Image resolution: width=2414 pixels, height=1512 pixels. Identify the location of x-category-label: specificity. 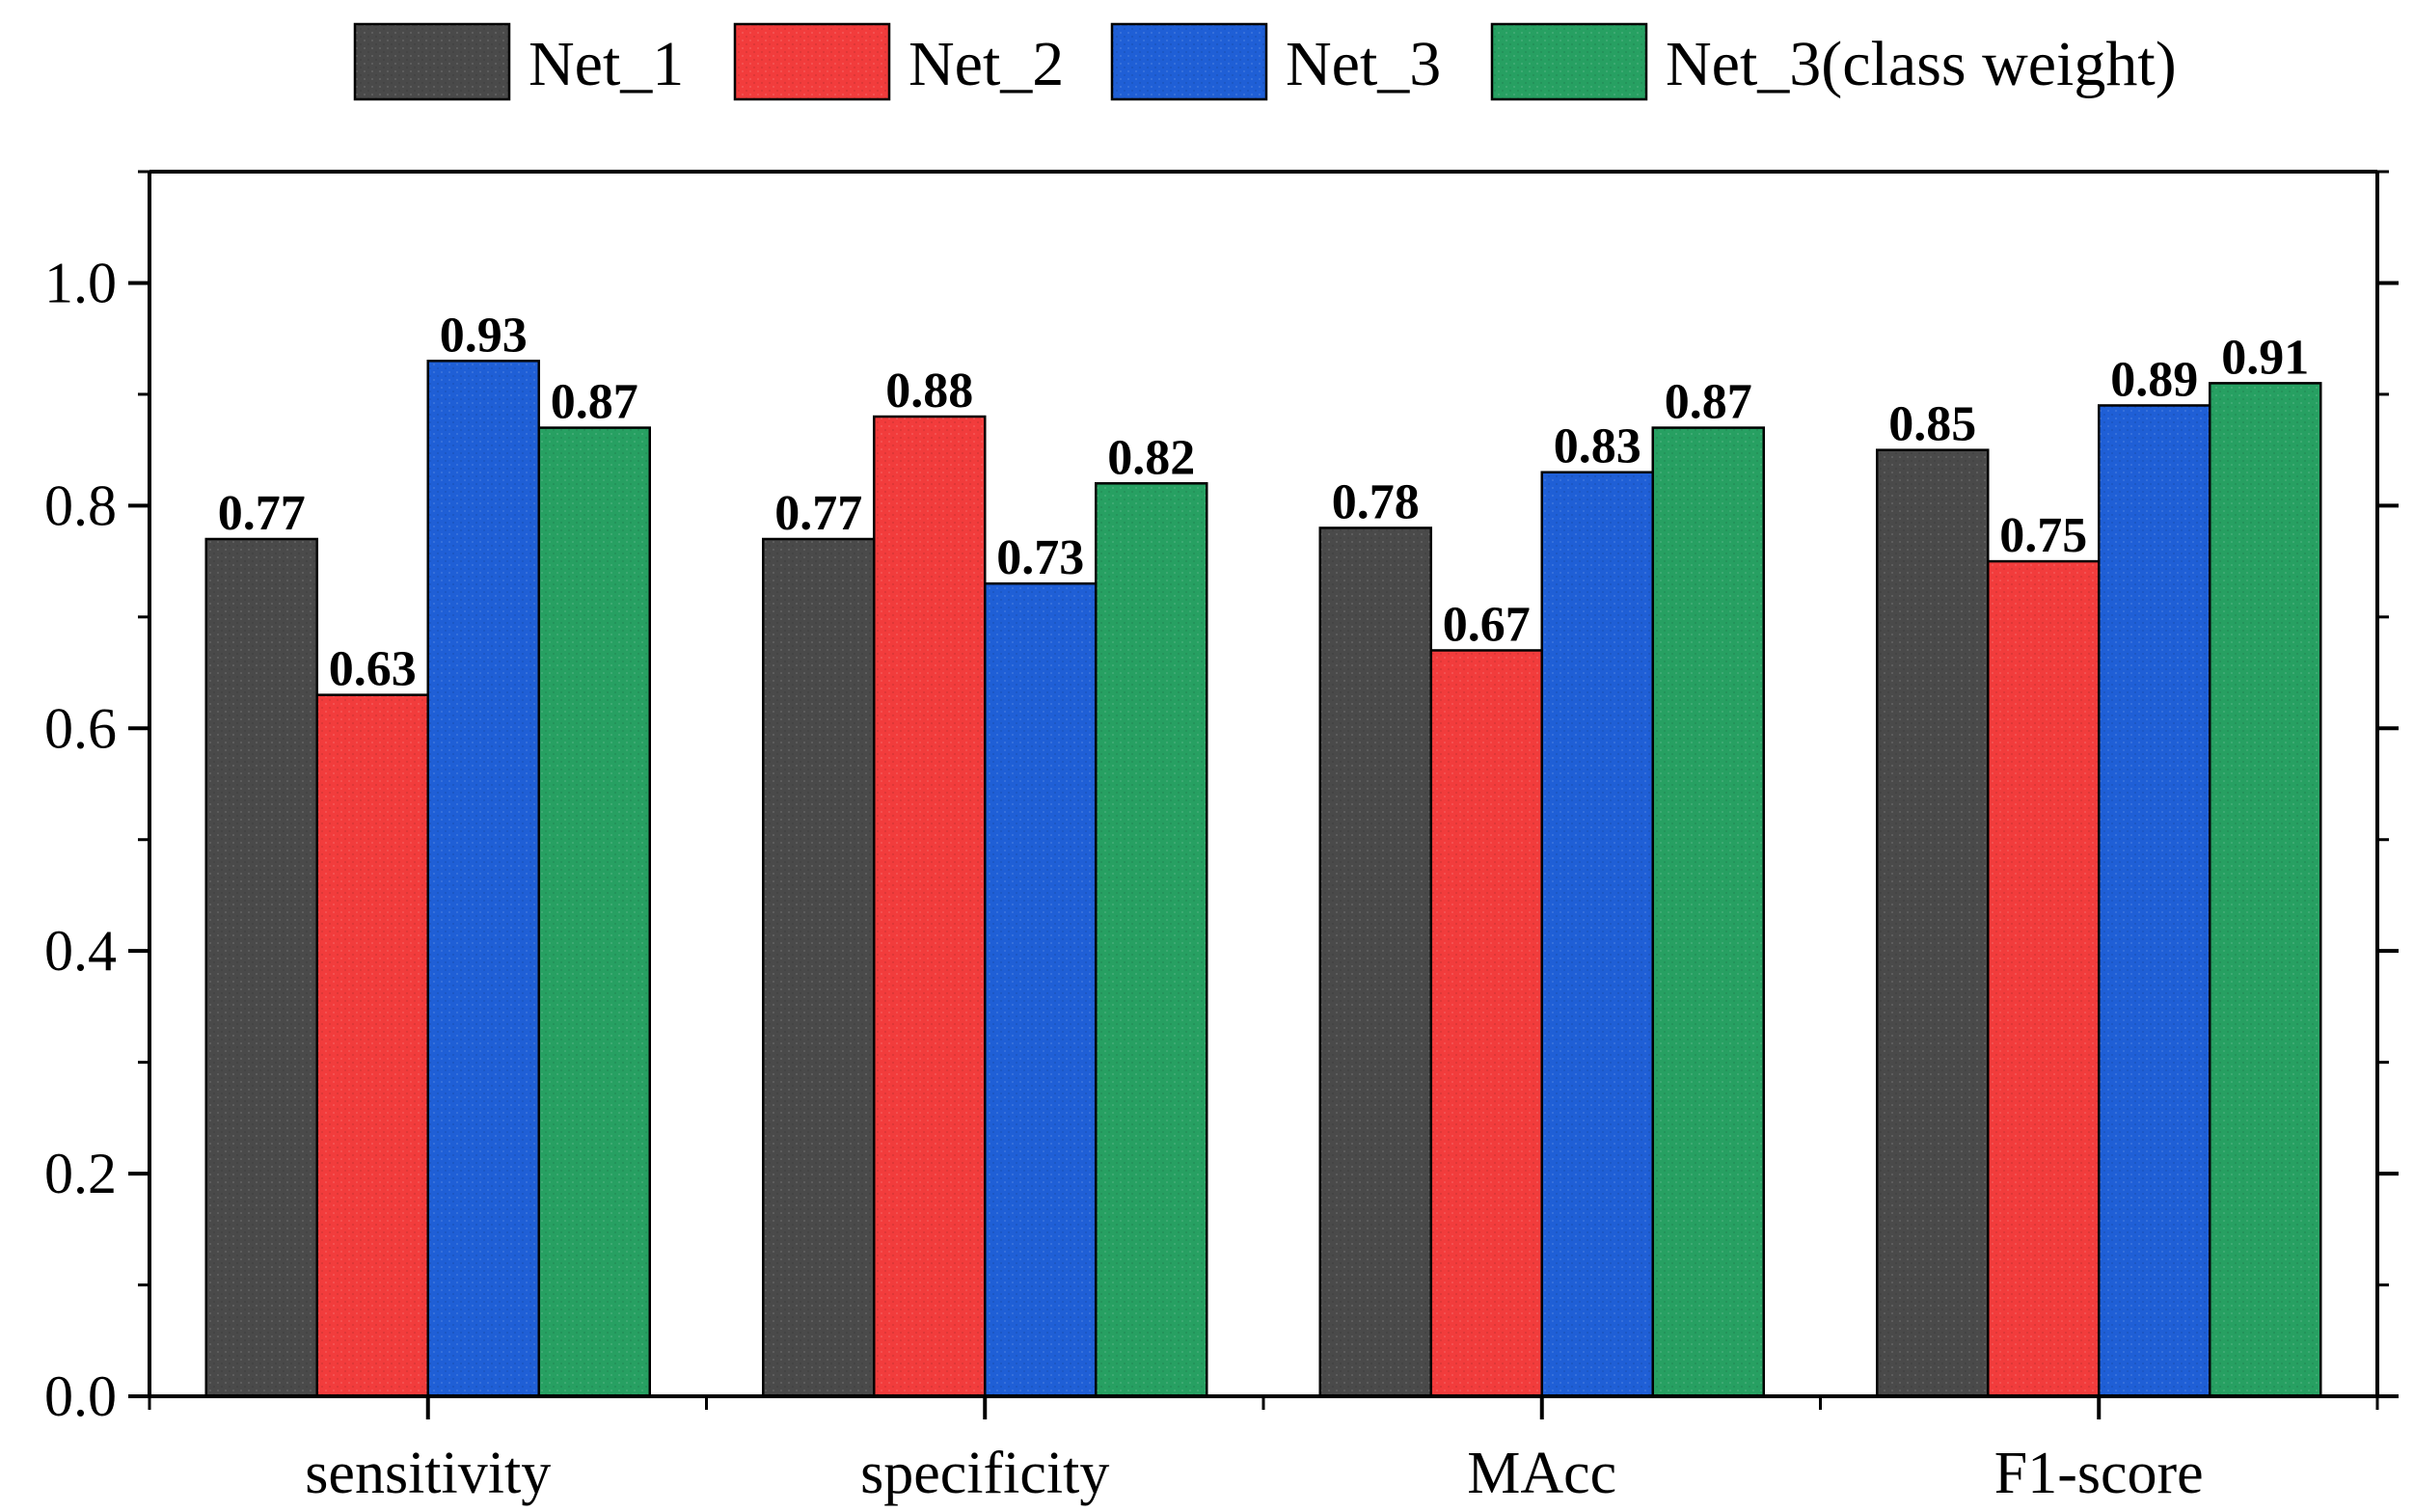
(984, 1473).